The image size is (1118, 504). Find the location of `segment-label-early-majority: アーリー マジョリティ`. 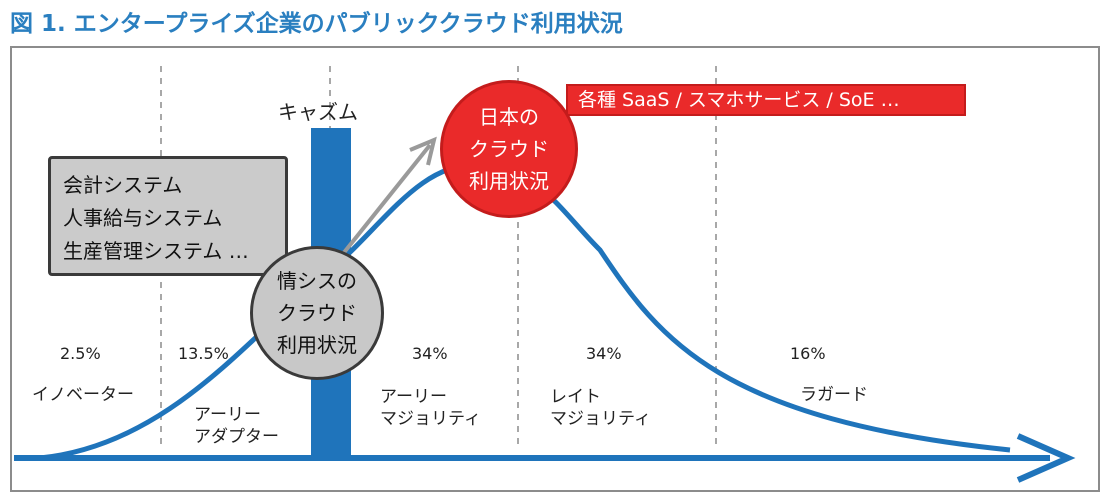

segment-label-early-majority: アーリー マジョリティ is located at coordinates (430, 408).